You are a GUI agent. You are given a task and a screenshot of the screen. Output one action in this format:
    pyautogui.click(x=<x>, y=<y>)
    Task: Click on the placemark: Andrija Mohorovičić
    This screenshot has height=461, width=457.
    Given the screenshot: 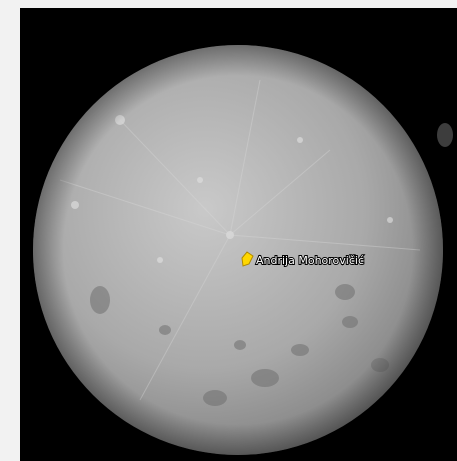 What is the action you would take?
    pyautogui.click(x=303, y=259)
    